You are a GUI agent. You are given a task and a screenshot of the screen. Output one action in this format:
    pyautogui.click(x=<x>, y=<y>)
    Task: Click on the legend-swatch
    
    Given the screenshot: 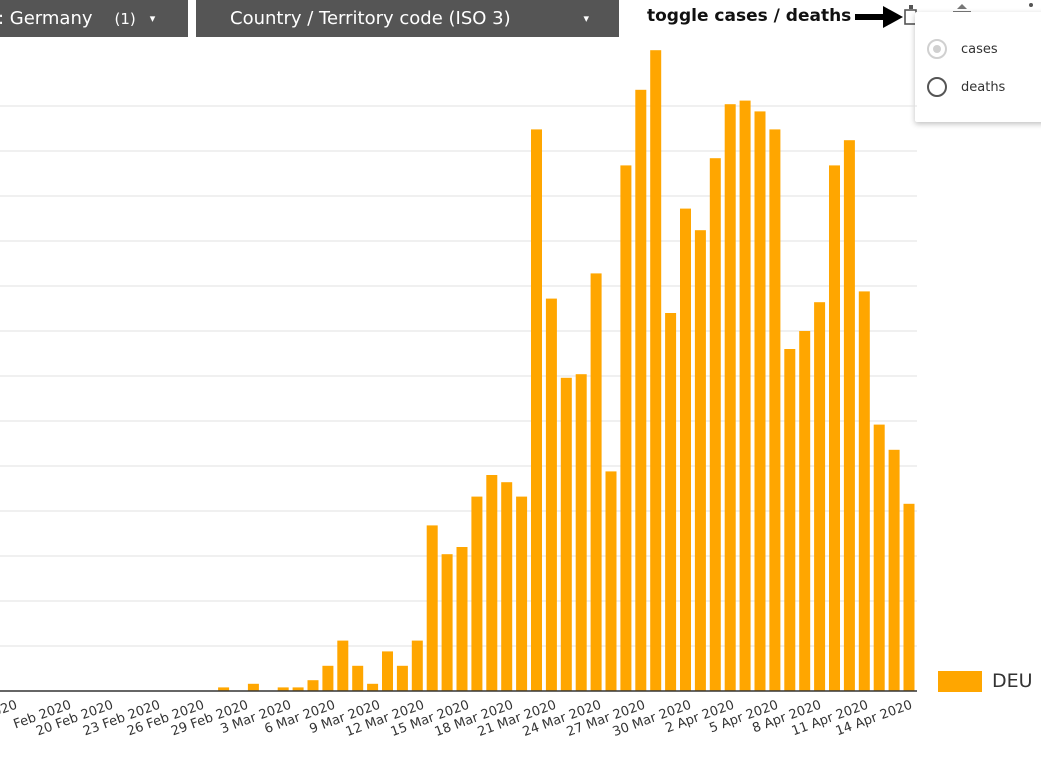 What is the action you would take?
    pyautogui.click(x=960, y=681)
    